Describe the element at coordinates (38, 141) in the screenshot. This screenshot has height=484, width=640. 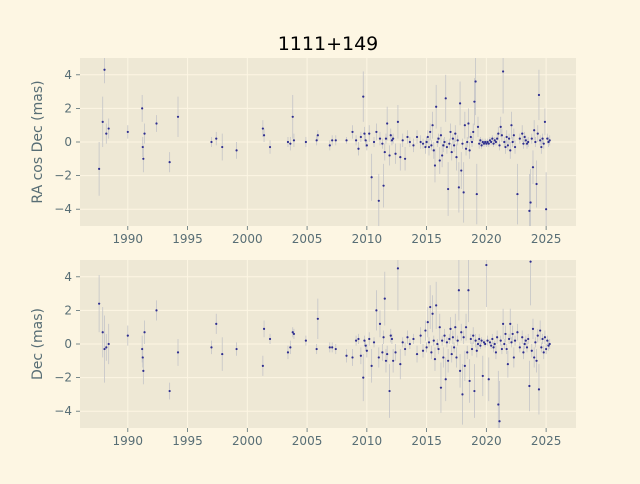
I see `y-axis-label: RA cos Dec (mas)` at that location.